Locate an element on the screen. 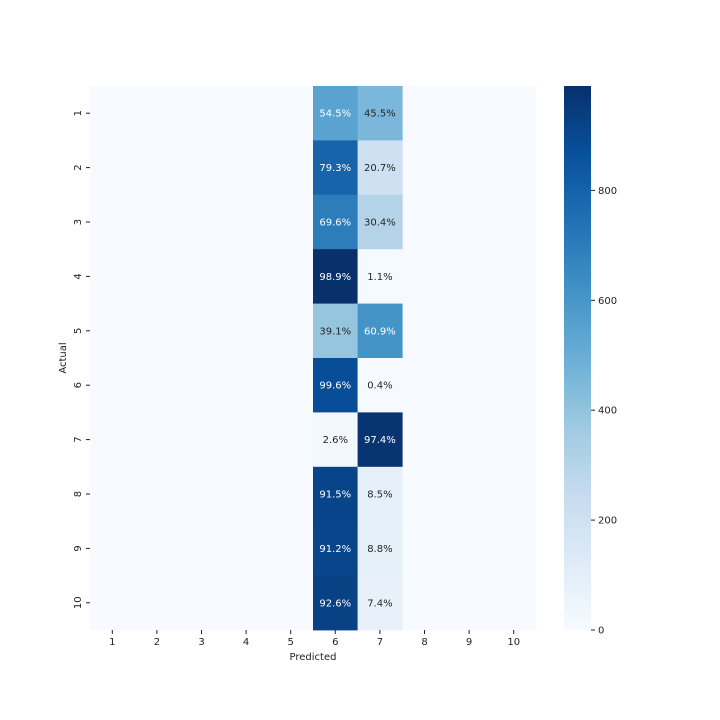 The image size is (720, 720). x-tick-label: 4 is located at coordinates (246, 642).